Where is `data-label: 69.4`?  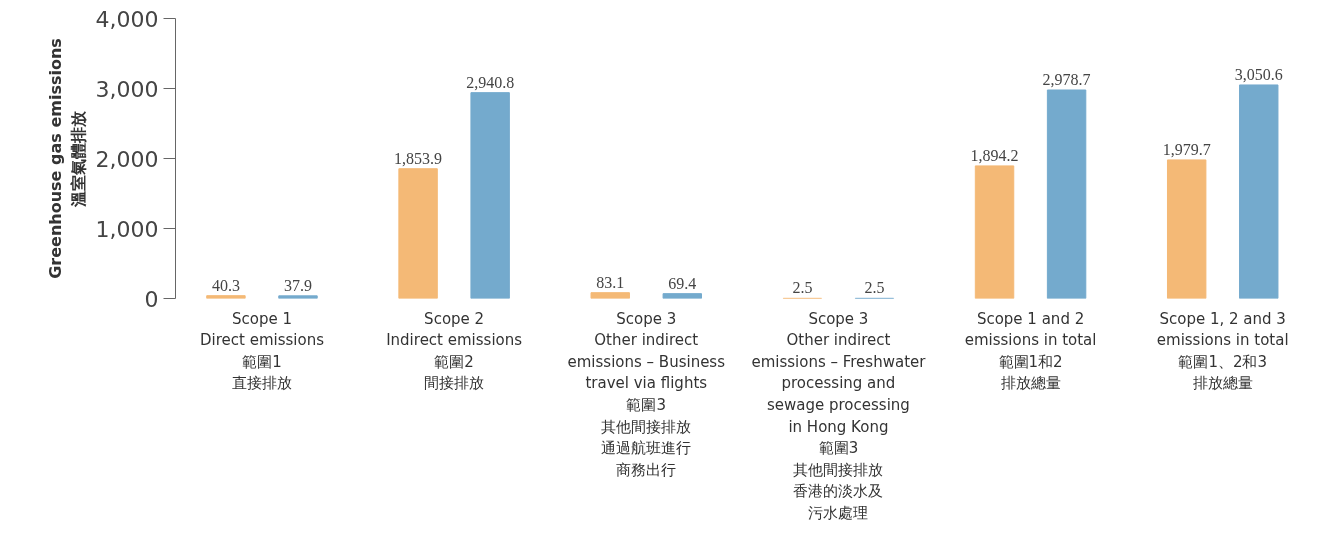 data-label: 69.4 is located at coordinates (682, 283).